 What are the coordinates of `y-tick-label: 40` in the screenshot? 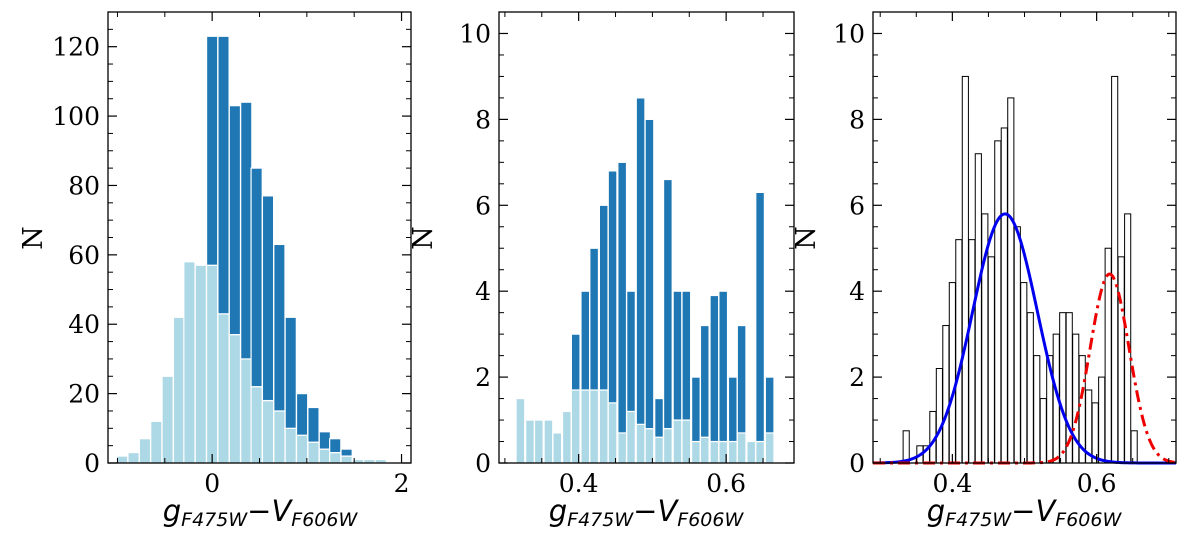 It's located at (84, 324).